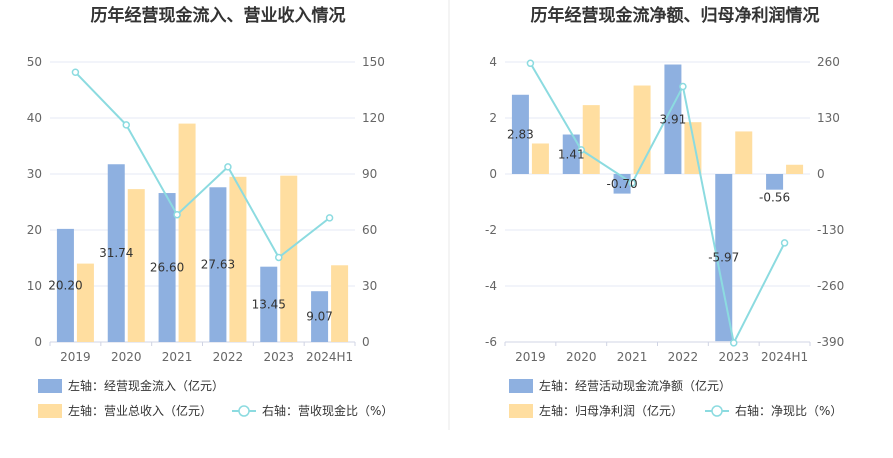 The height and width of the screenshot is (458, 893). Describe the element at coordinates (493, 62) in the screenshot. I see `left-axis-tick: 4` at that location.